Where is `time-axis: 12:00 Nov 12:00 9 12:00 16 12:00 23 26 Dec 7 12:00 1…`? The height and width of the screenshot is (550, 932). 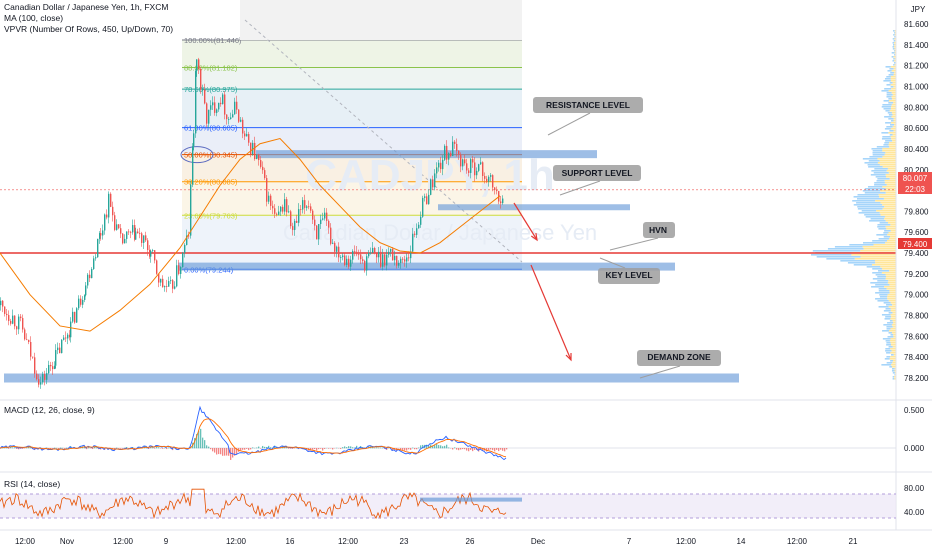 time-axis: 12:00 Nov 12:00 9 12:00 16 12:00 23 26 Dec 7 12:00 1… is located at coordinates (436, 541).